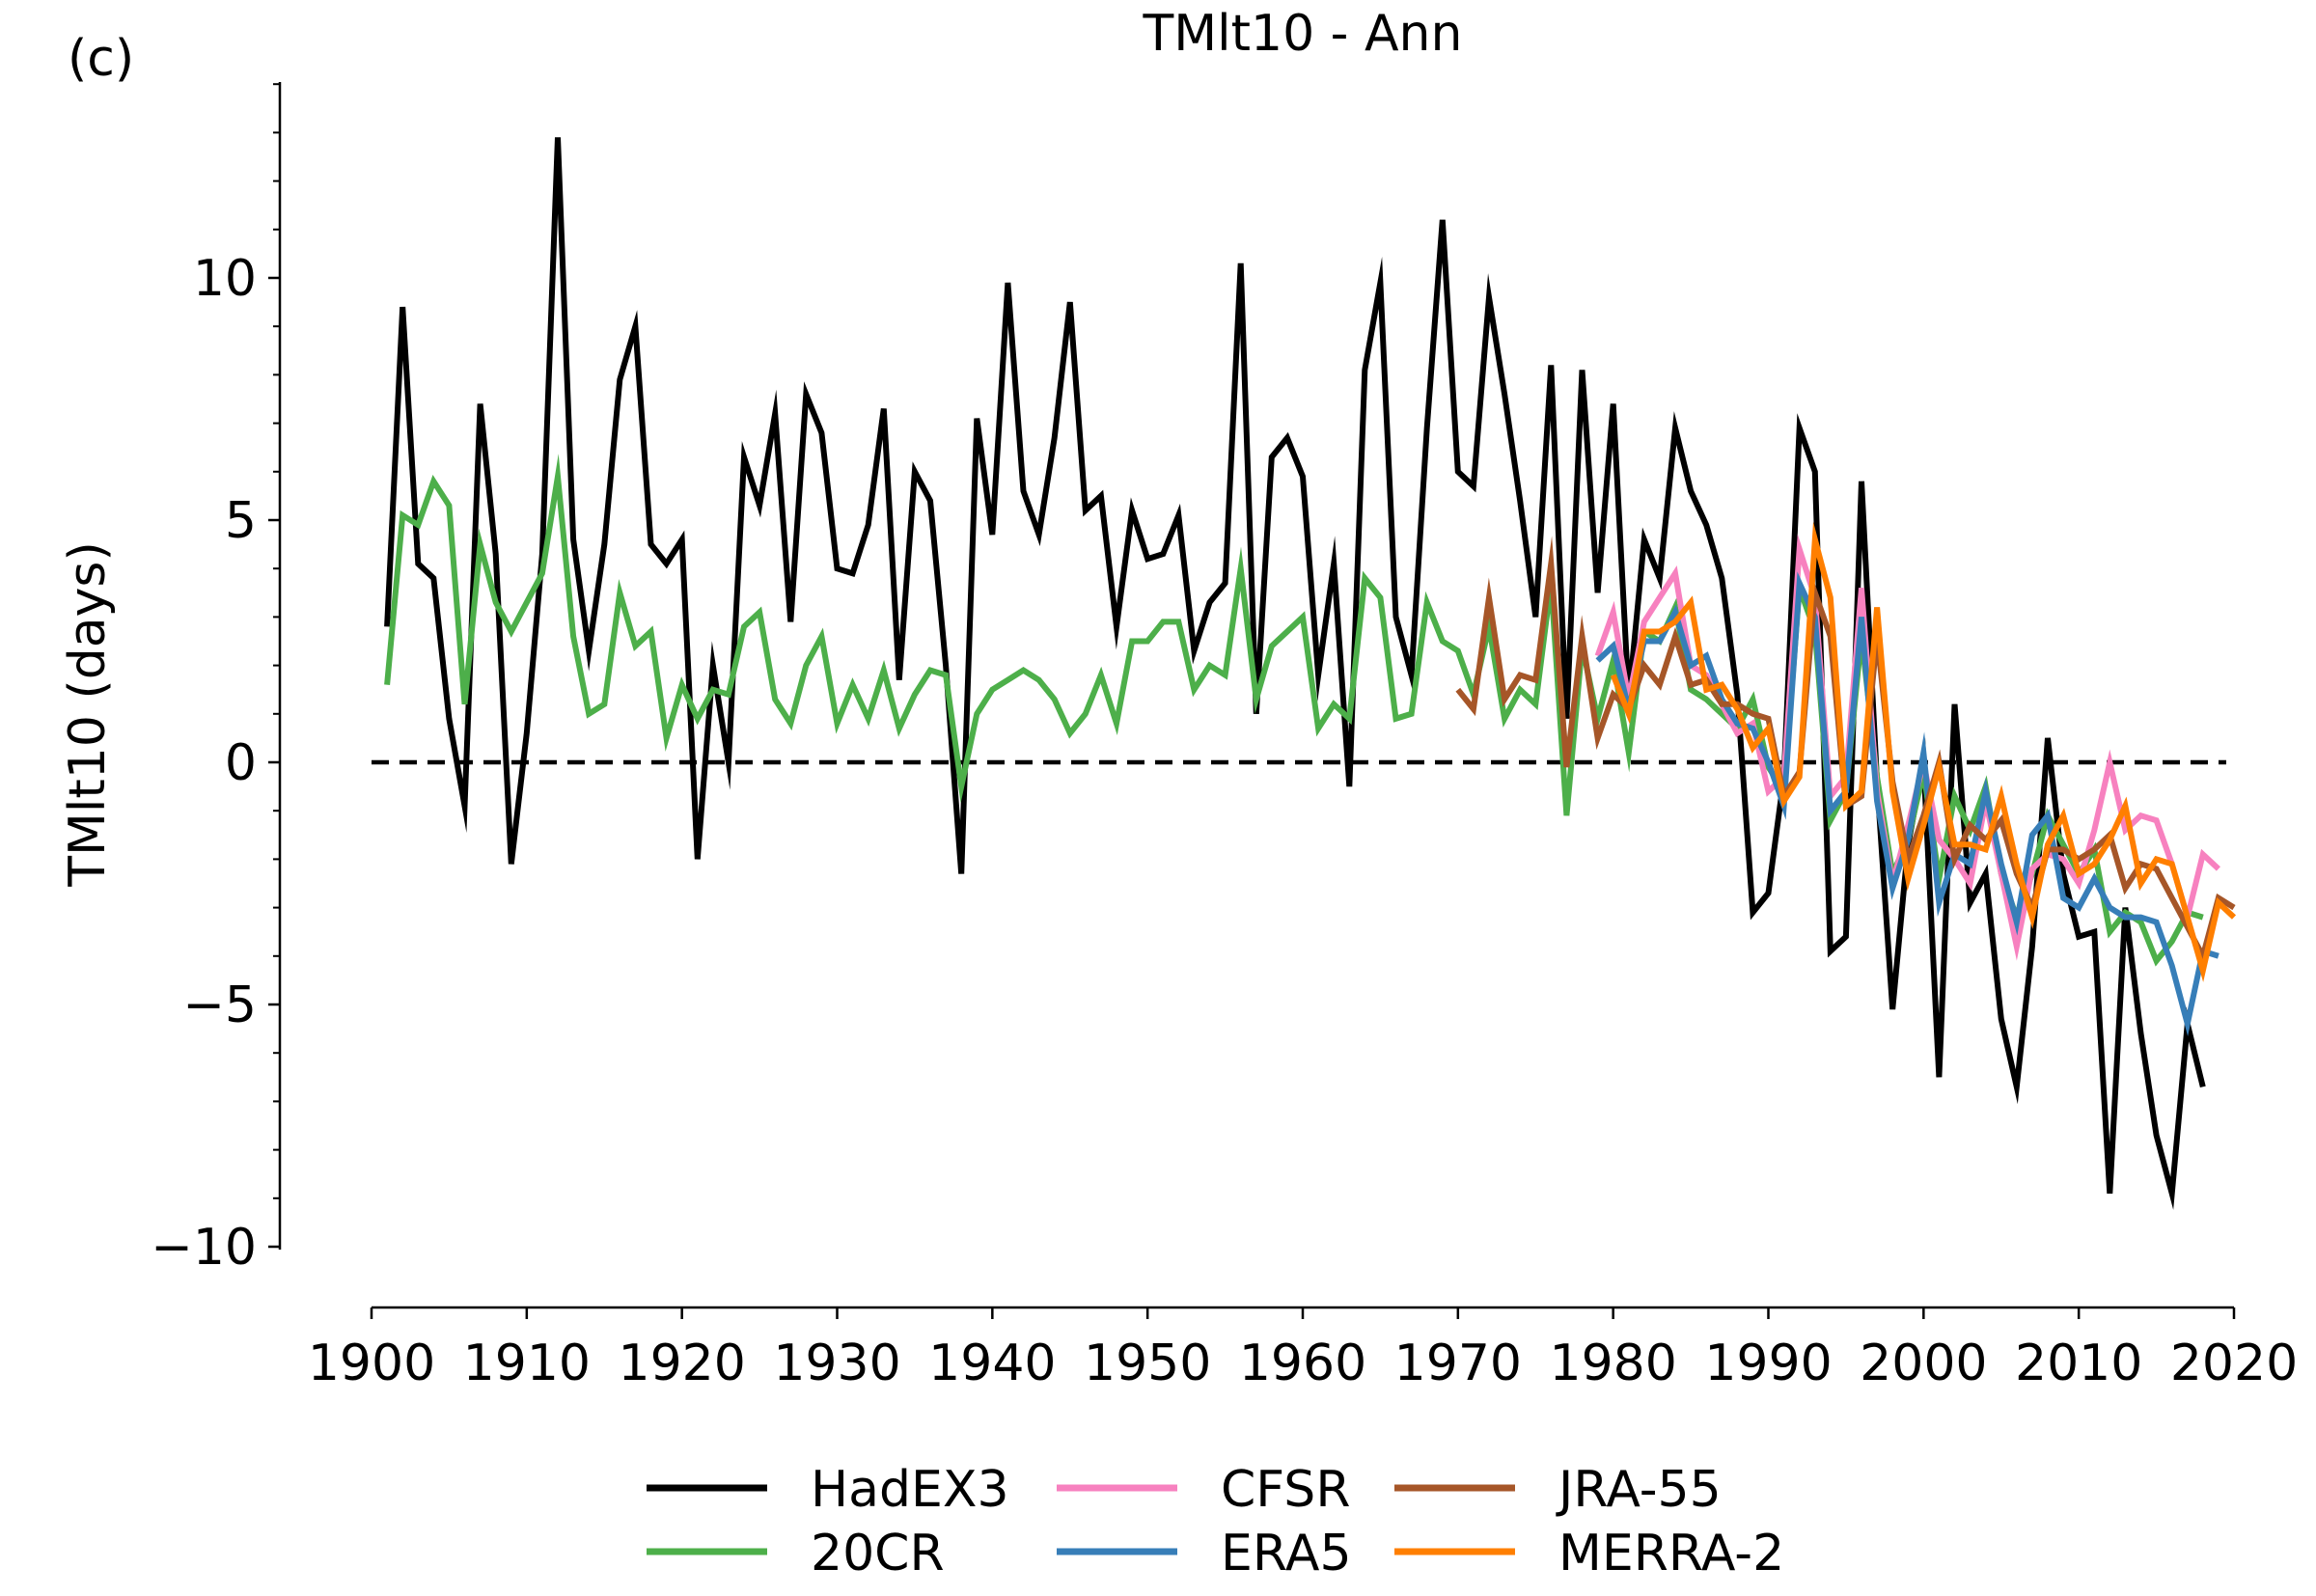  I want to click on x-tick-label: 1920, so click(681, 1364).